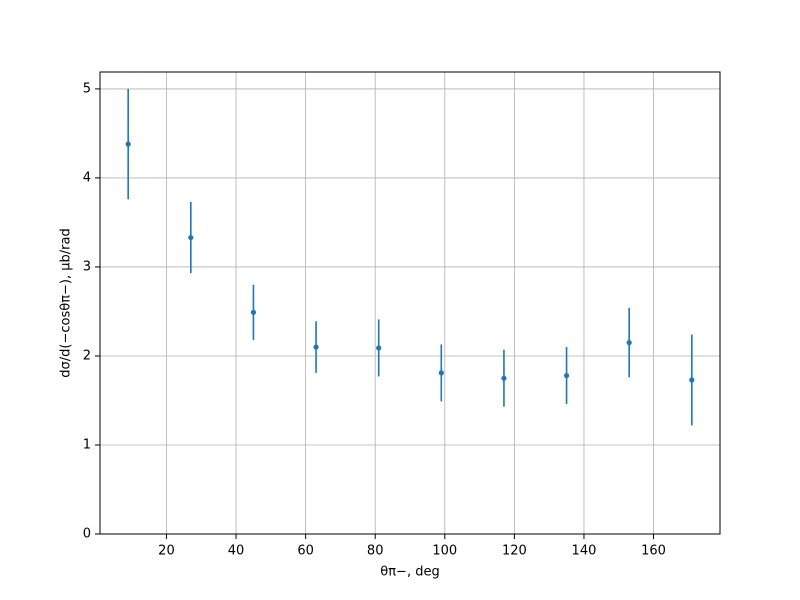 This screenshot has width=800, height=600. I want to click on x-tick-label: 20, so click(166, 551).